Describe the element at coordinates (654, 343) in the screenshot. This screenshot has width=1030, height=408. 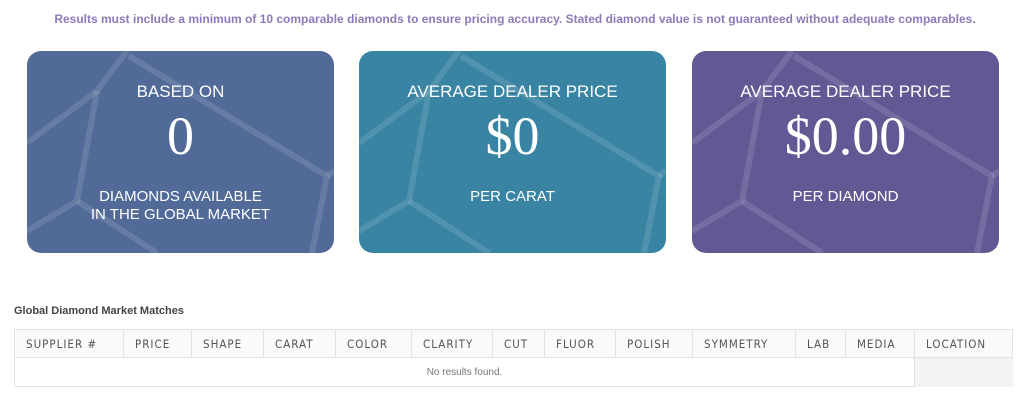
I see `column-header: POLISH` at that location.